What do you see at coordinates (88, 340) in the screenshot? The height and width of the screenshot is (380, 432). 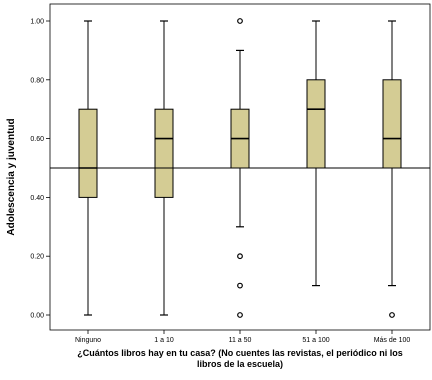 I see `x-tick-label-0: Ninguno` at bounding box center [88, 340].